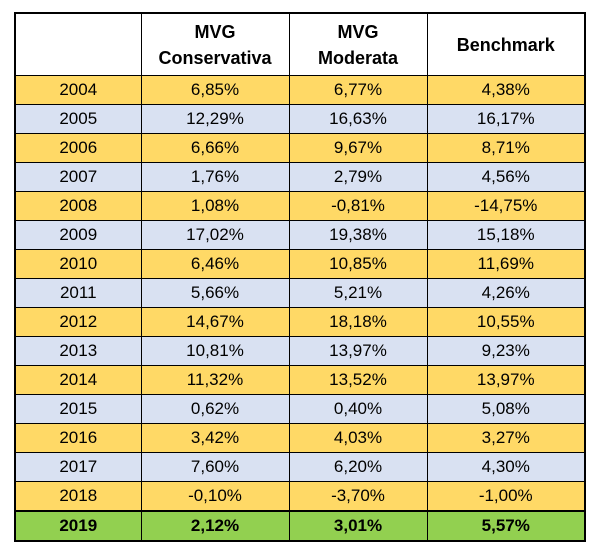  I want to click on cell-conservativa: 10,81%, so click(215, 351).